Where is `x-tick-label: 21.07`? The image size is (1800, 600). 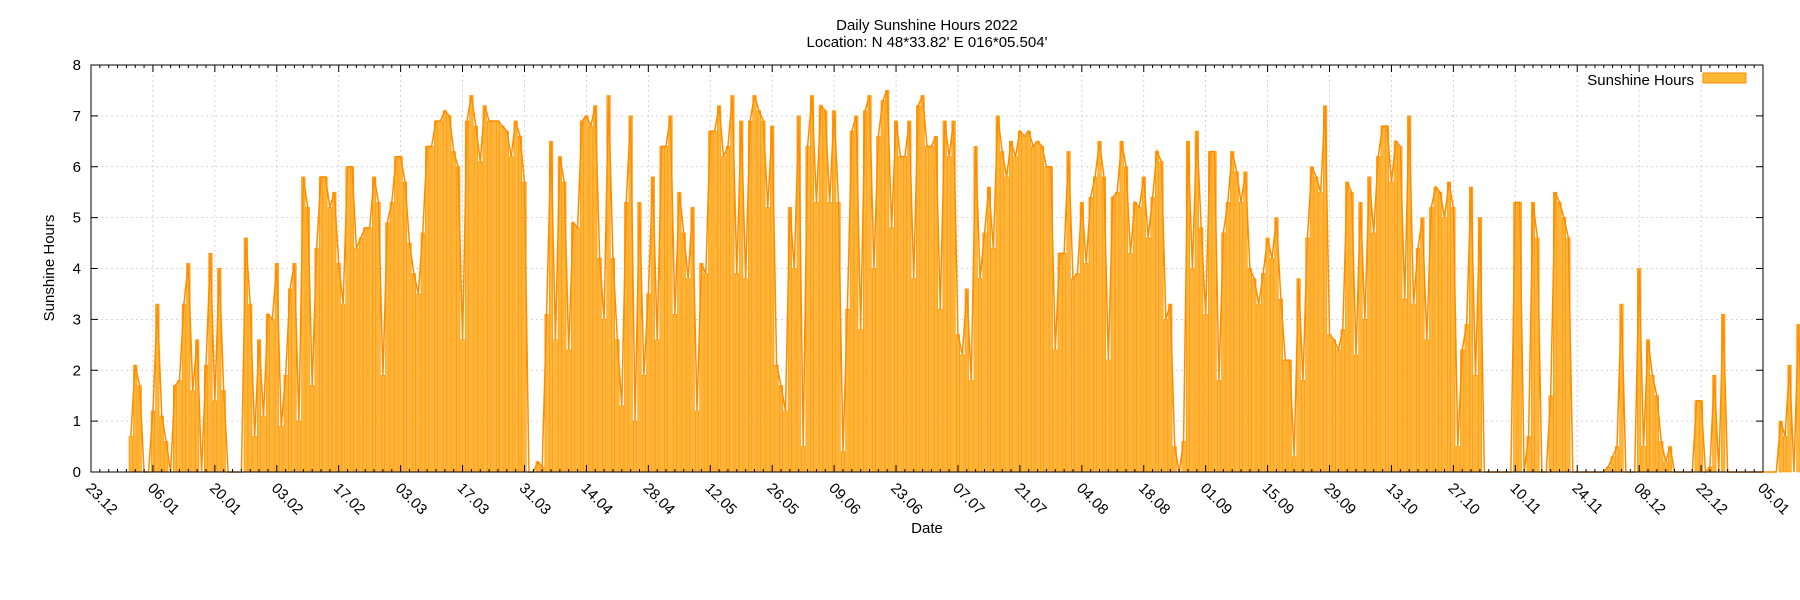 x-tick-label: 21.07 is located at coordinates (1030, 499).